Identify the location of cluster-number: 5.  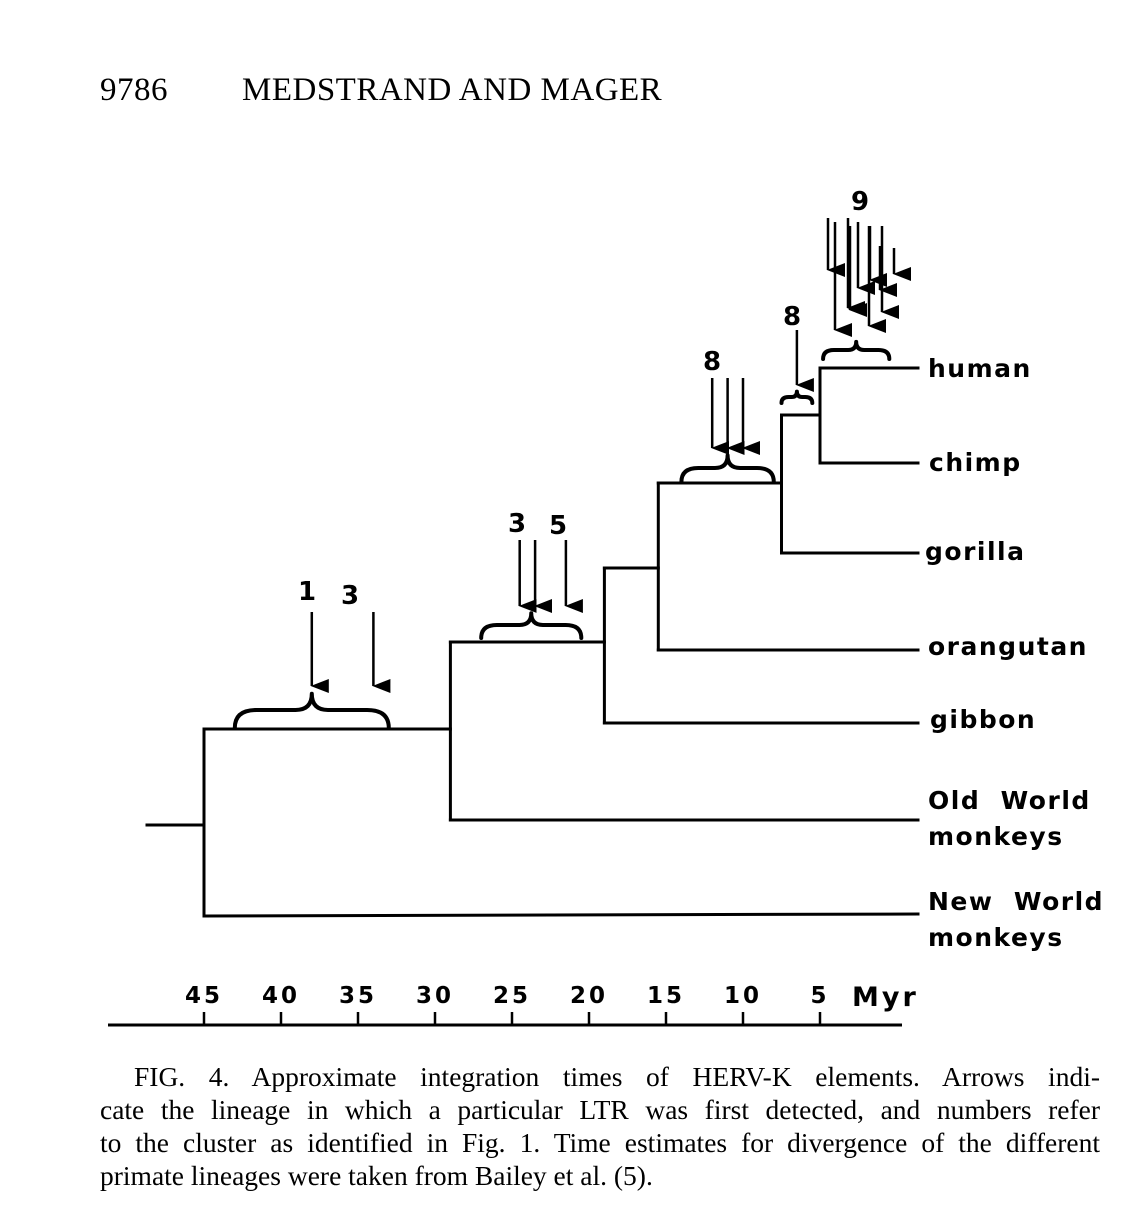
(558, 526).